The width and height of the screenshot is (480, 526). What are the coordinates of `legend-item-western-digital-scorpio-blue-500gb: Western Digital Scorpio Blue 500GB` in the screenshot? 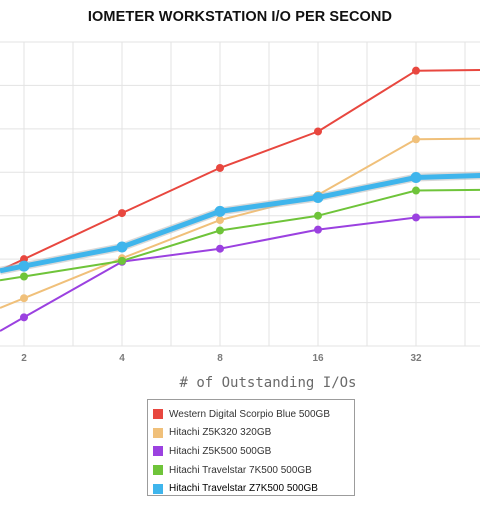 It's located at (253, 414).